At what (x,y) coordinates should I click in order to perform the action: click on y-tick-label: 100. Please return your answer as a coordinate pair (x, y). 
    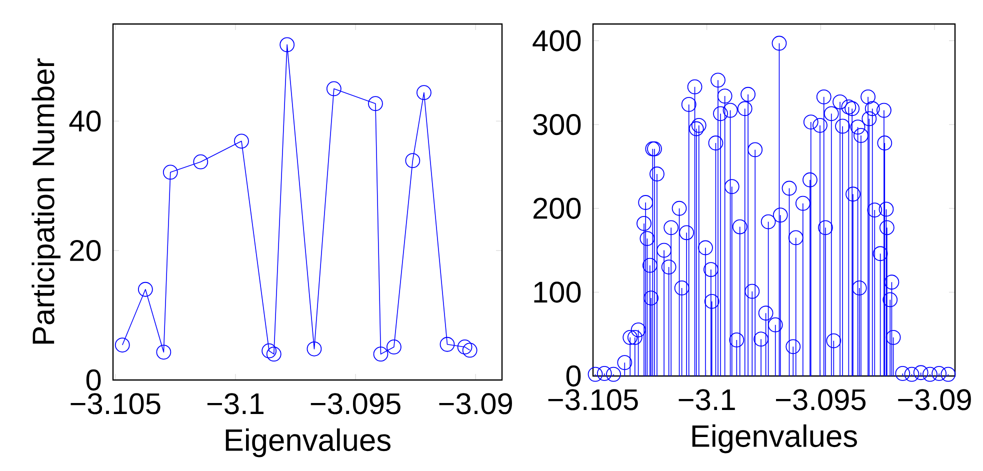
    Looking at the image, I should click on (557, 292).